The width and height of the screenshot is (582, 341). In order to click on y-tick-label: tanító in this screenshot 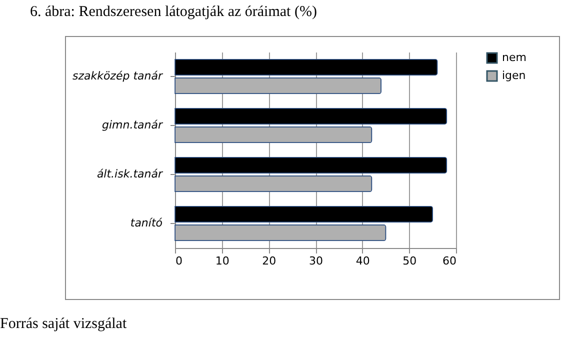, I will do `click(146, 223)`.